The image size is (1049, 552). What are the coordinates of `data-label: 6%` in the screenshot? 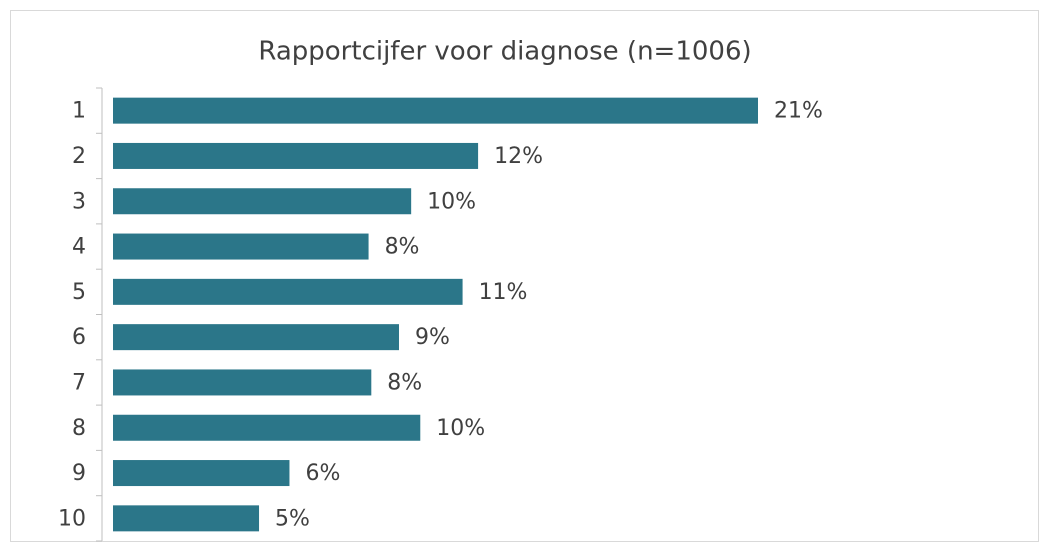 It's located at (322, 473).